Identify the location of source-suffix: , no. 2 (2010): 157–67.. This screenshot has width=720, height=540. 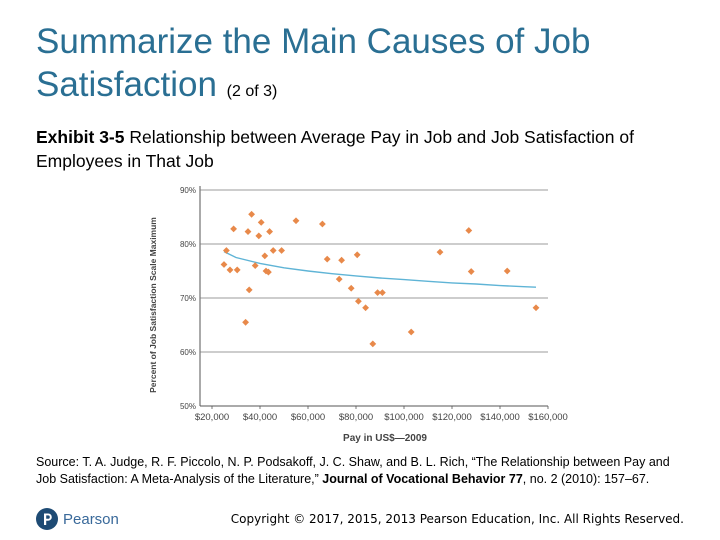
(586, 478).